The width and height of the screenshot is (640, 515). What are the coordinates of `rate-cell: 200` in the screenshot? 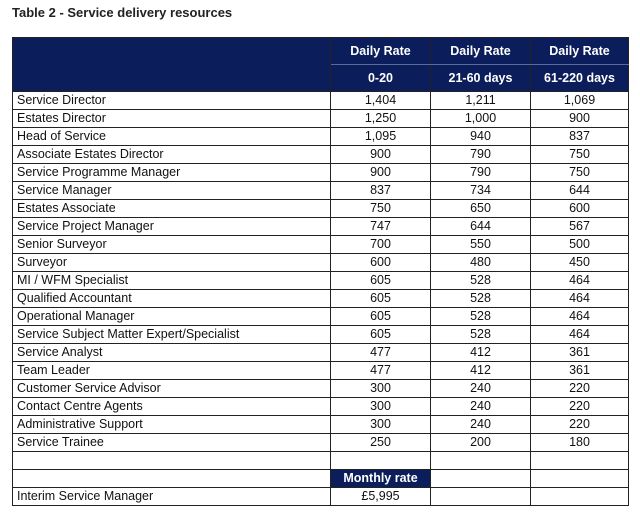 It's located at (480, 442).